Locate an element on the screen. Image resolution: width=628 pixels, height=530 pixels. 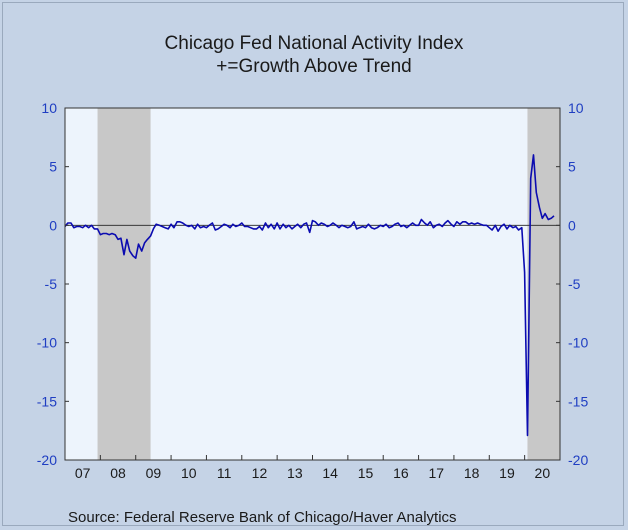
x-tick-label: 07 is located at coordinates (83, 473).